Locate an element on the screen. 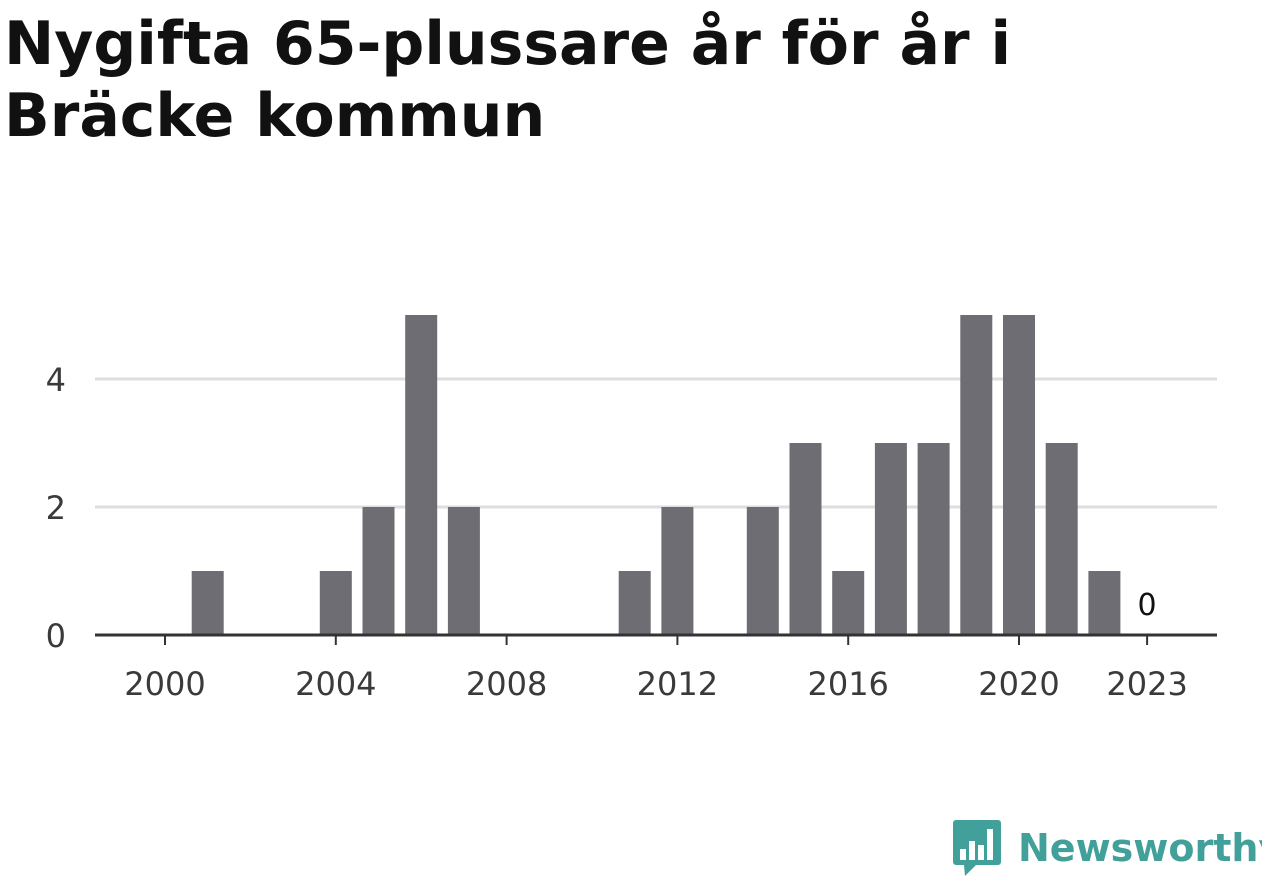  newsworthy-bar-chart-speech-bubble-icon is located at coordinates (977, 848).